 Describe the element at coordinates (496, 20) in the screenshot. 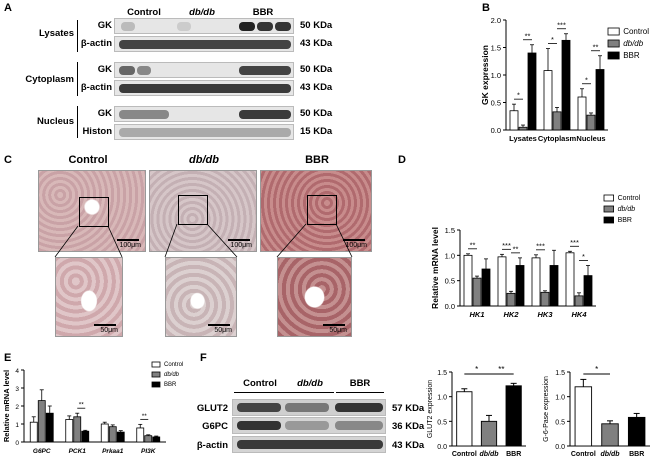

I see `y-tick-label: 2.0` at that location.